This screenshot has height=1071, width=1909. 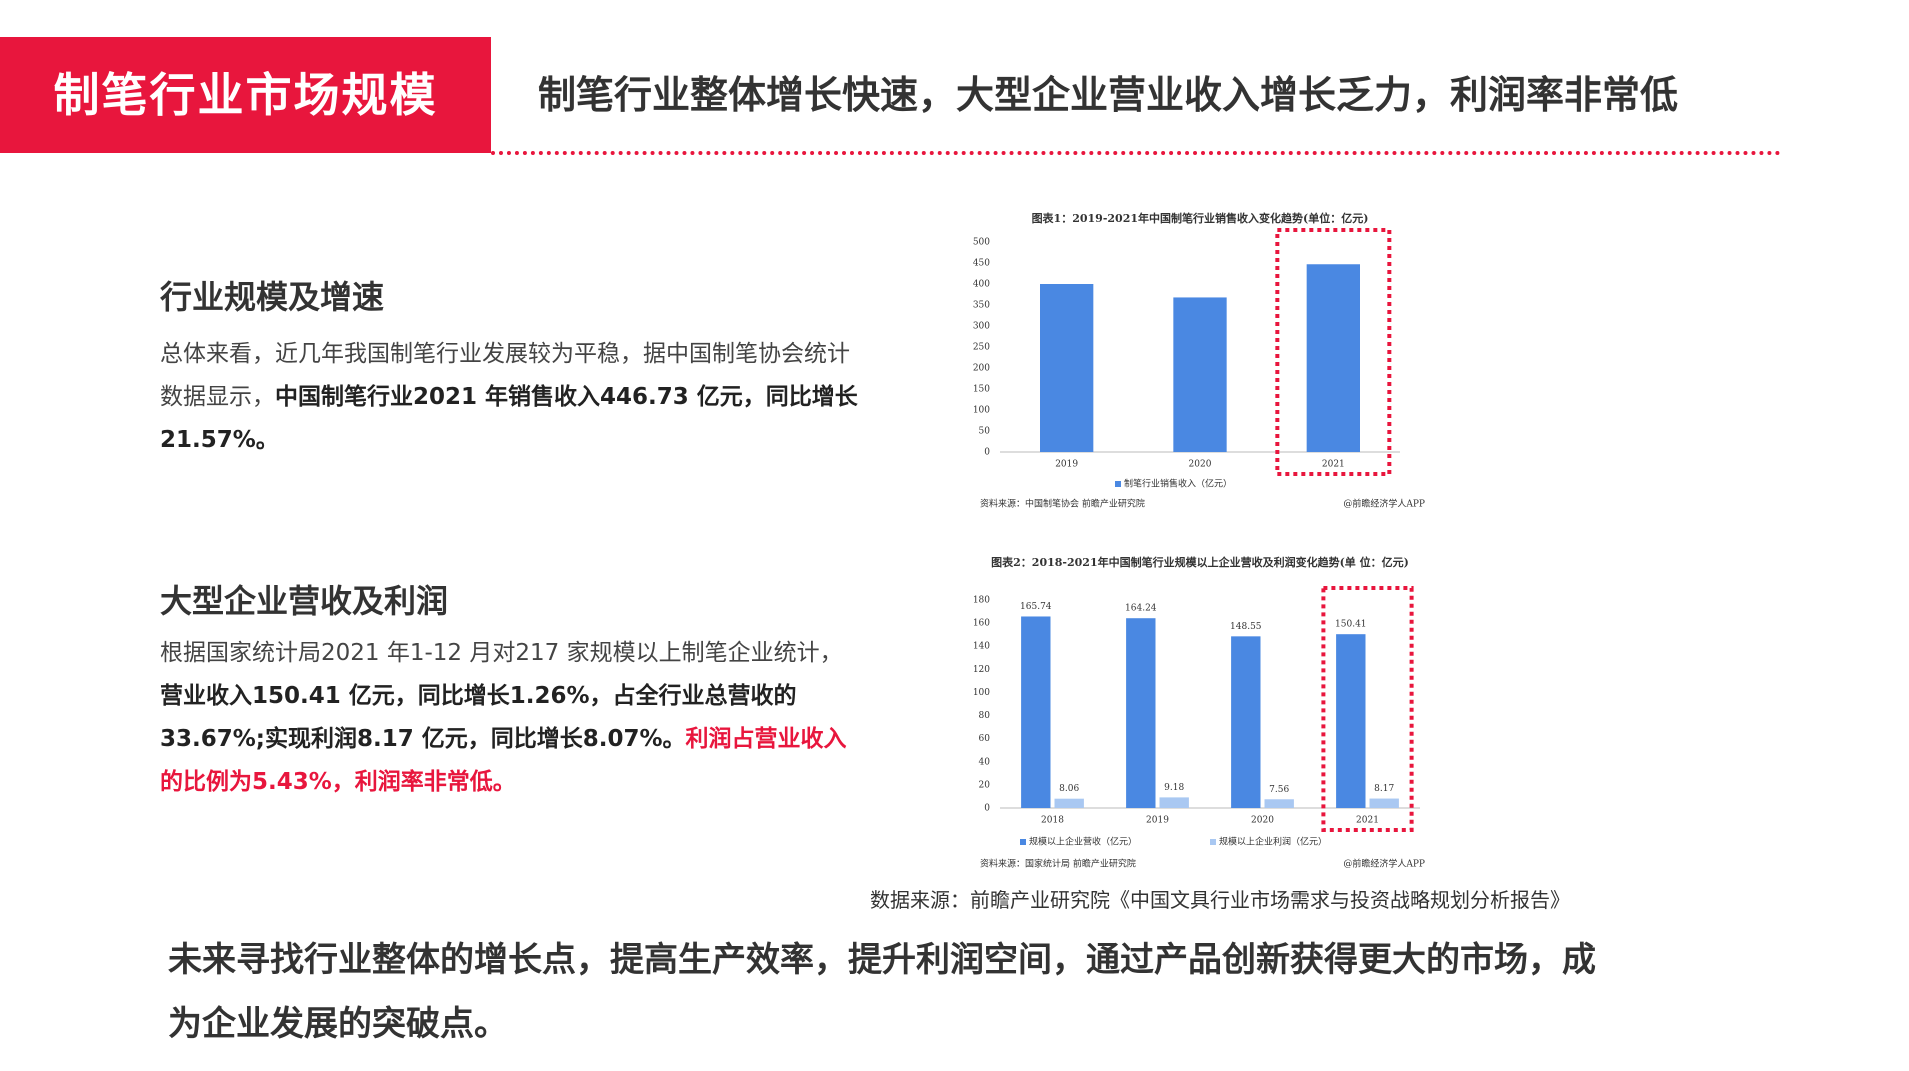 I want to click on y-tick-label: 60, so click(x=985, y=739).